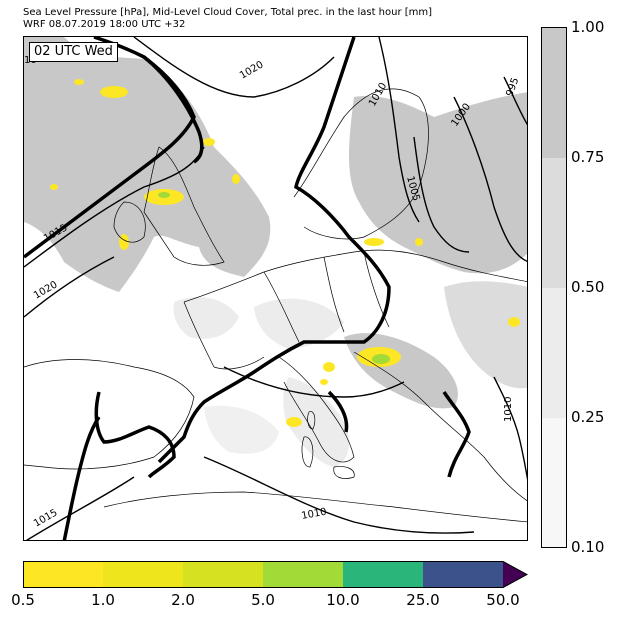 This screenshot has height=621, width=618. I want to click on forecast-time-label: 02 UTC Wed, so click(73, 52).